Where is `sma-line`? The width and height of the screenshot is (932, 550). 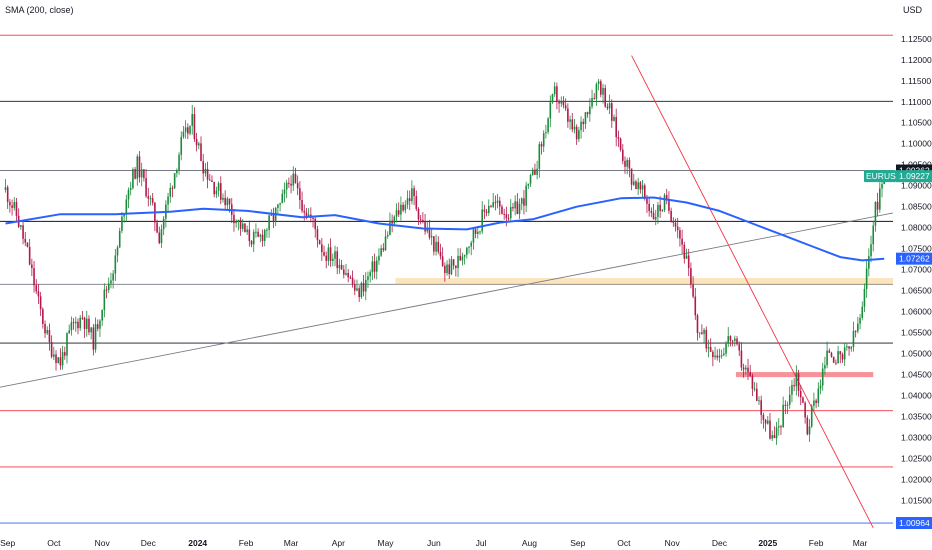 sma-line is located at coordinates (445, 229).